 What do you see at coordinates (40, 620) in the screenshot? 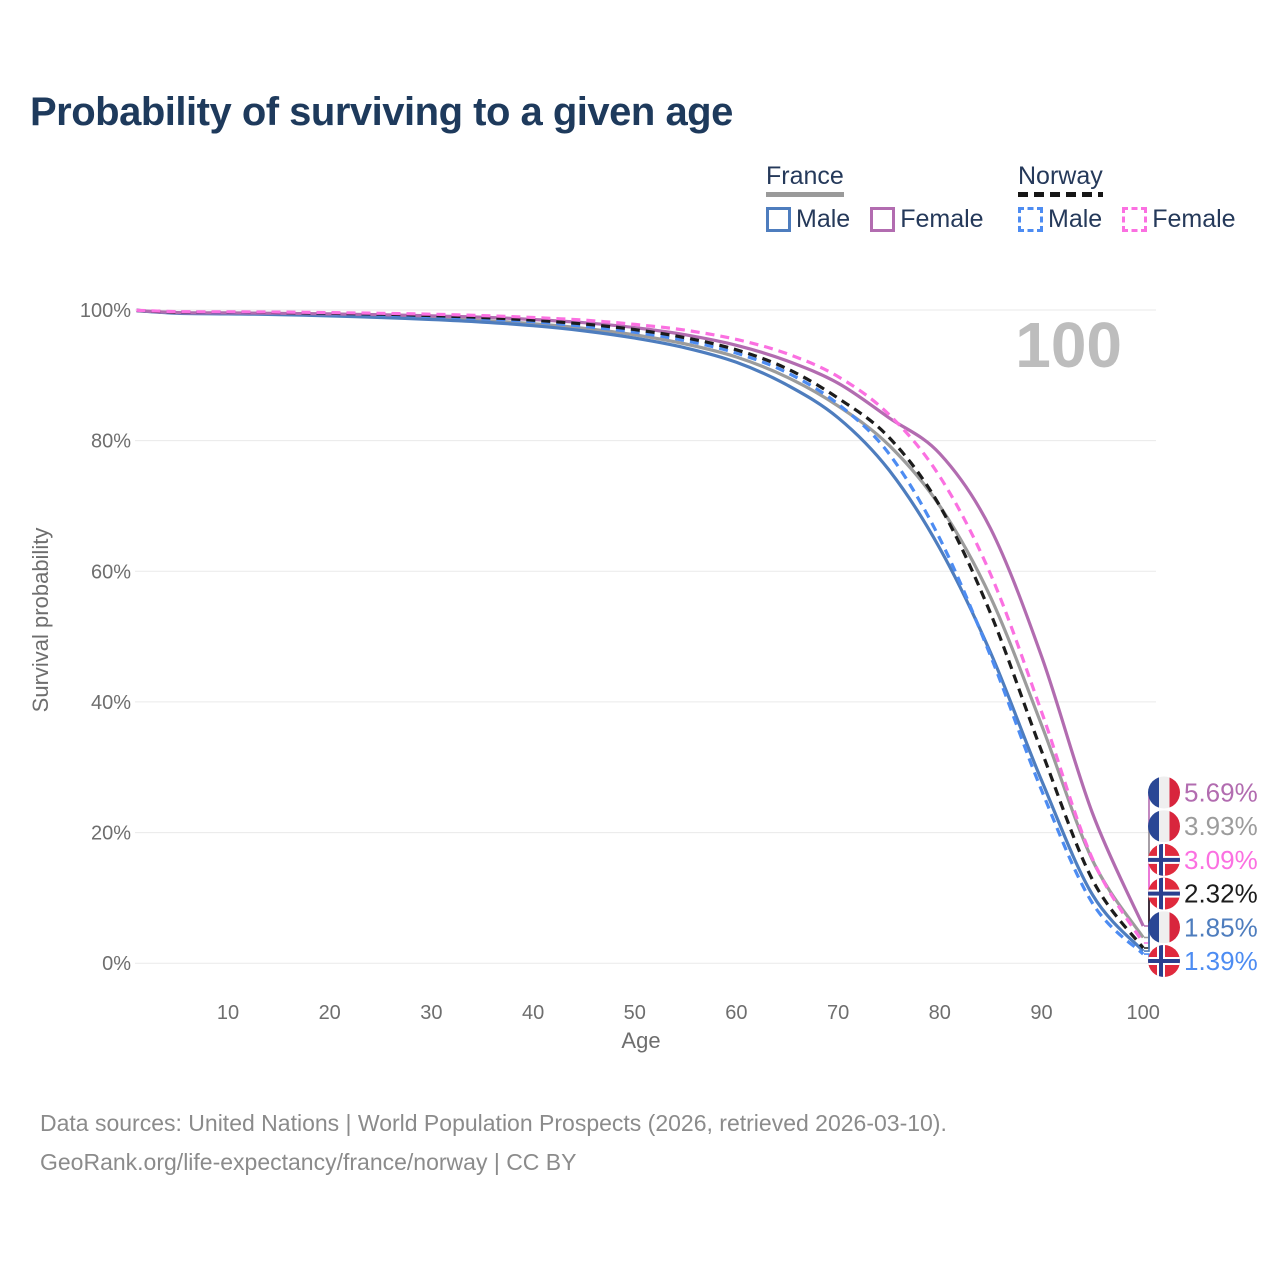
I see `y-axis-title: Survival probability` at bounding box center [40, 620].